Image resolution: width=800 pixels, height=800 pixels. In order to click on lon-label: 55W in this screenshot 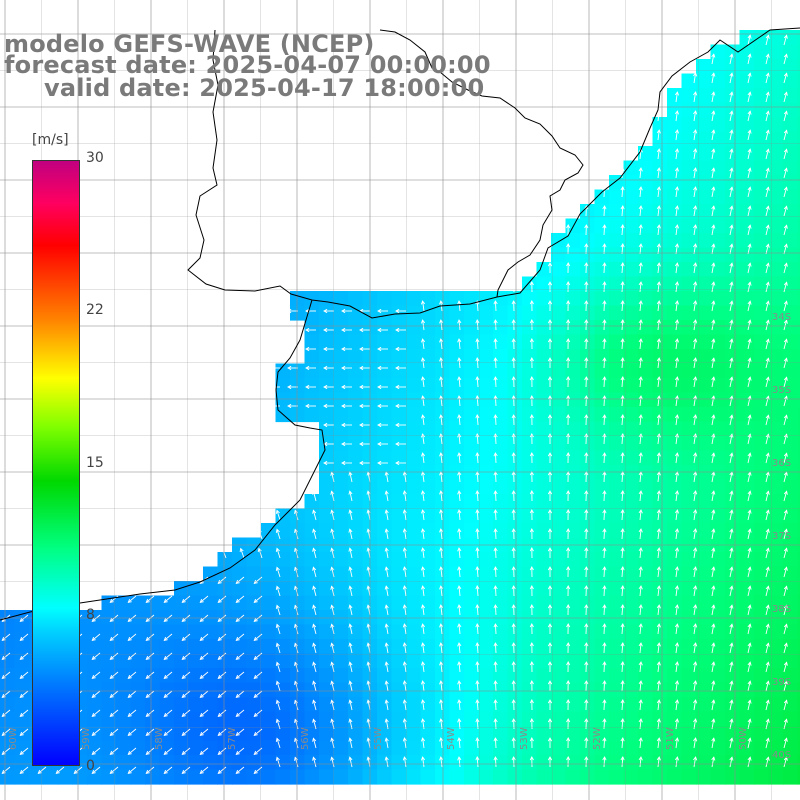, I will do `click(378, 738)`.